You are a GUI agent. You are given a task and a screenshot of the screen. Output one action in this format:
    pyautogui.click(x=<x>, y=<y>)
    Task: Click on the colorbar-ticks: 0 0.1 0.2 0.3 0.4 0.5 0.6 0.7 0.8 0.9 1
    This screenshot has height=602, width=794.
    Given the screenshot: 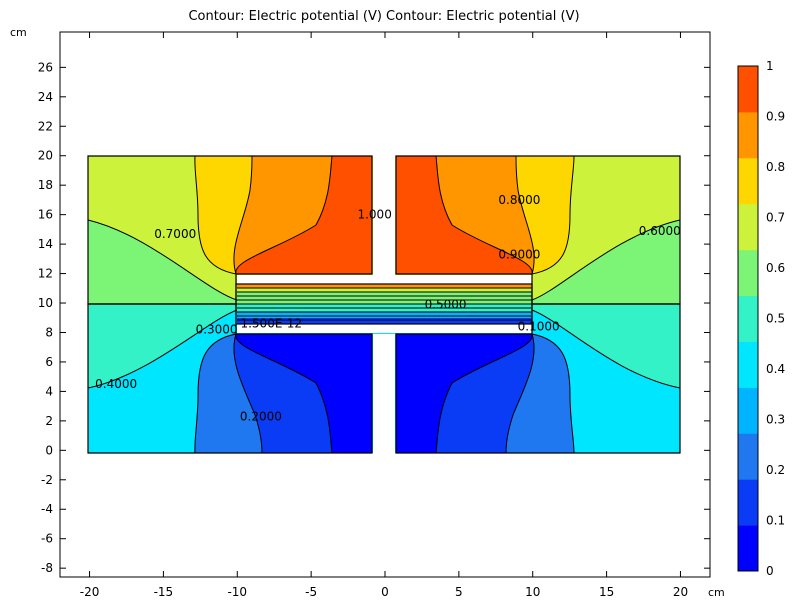 What is the action you would take?
    pyautogui.click(x=775, y=318)
    